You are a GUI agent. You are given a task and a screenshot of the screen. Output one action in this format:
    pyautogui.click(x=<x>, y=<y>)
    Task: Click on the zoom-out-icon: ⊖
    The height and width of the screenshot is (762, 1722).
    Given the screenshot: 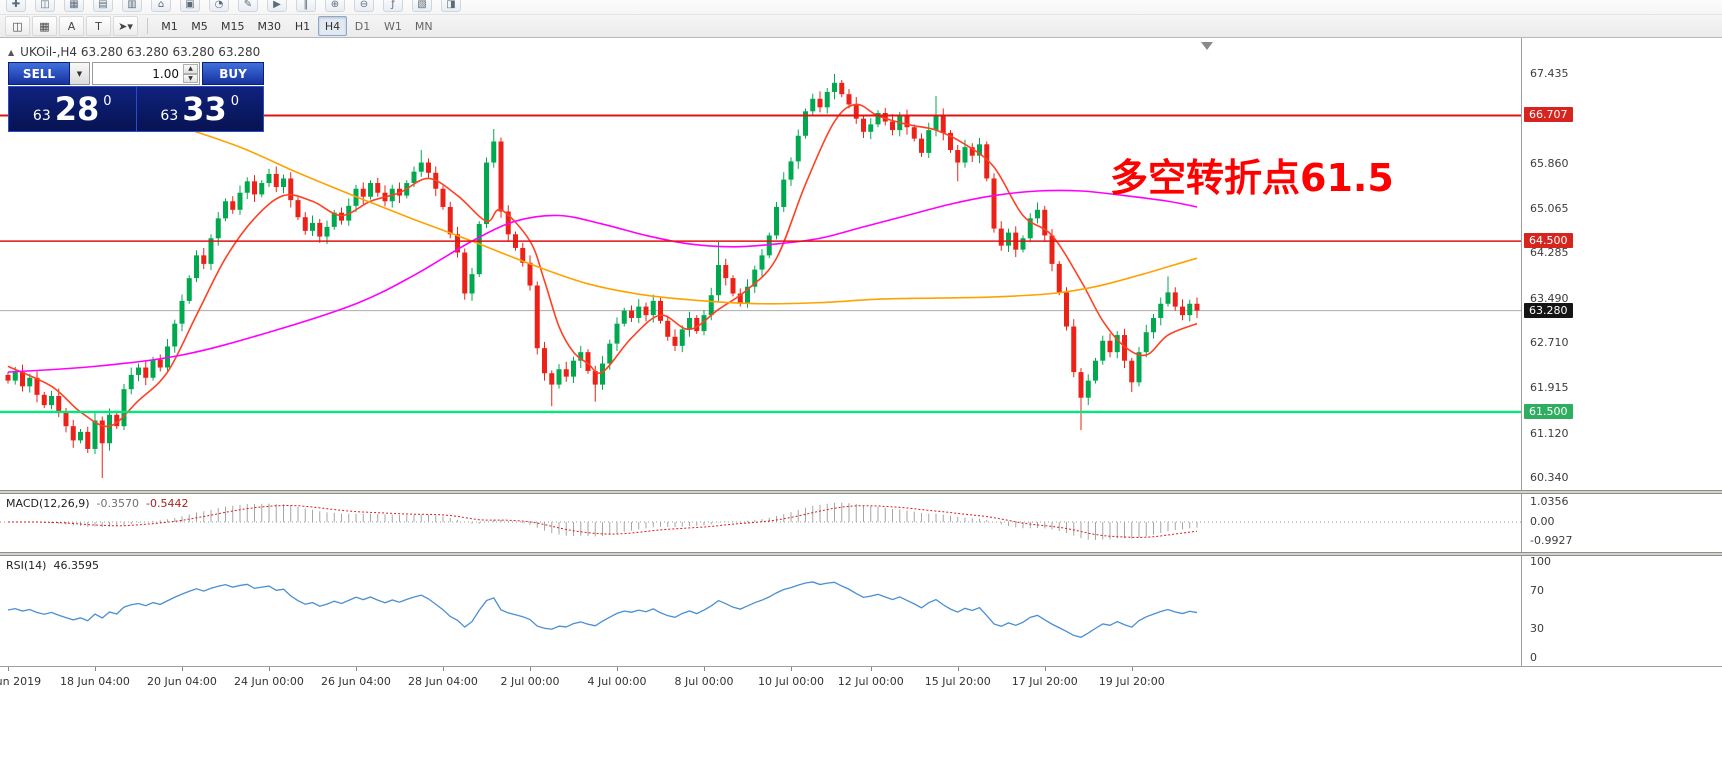 What is the action you would take?
    pyautogui.click(x=364, y=6)
    